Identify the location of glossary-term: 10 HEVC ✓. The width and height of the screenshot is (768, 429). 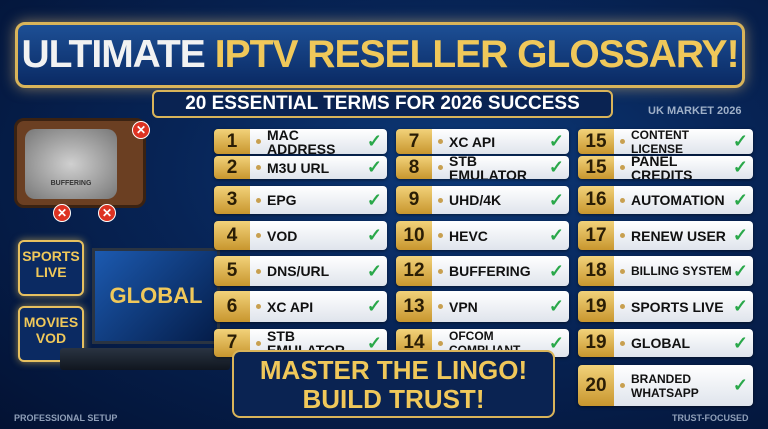
(482, 235).